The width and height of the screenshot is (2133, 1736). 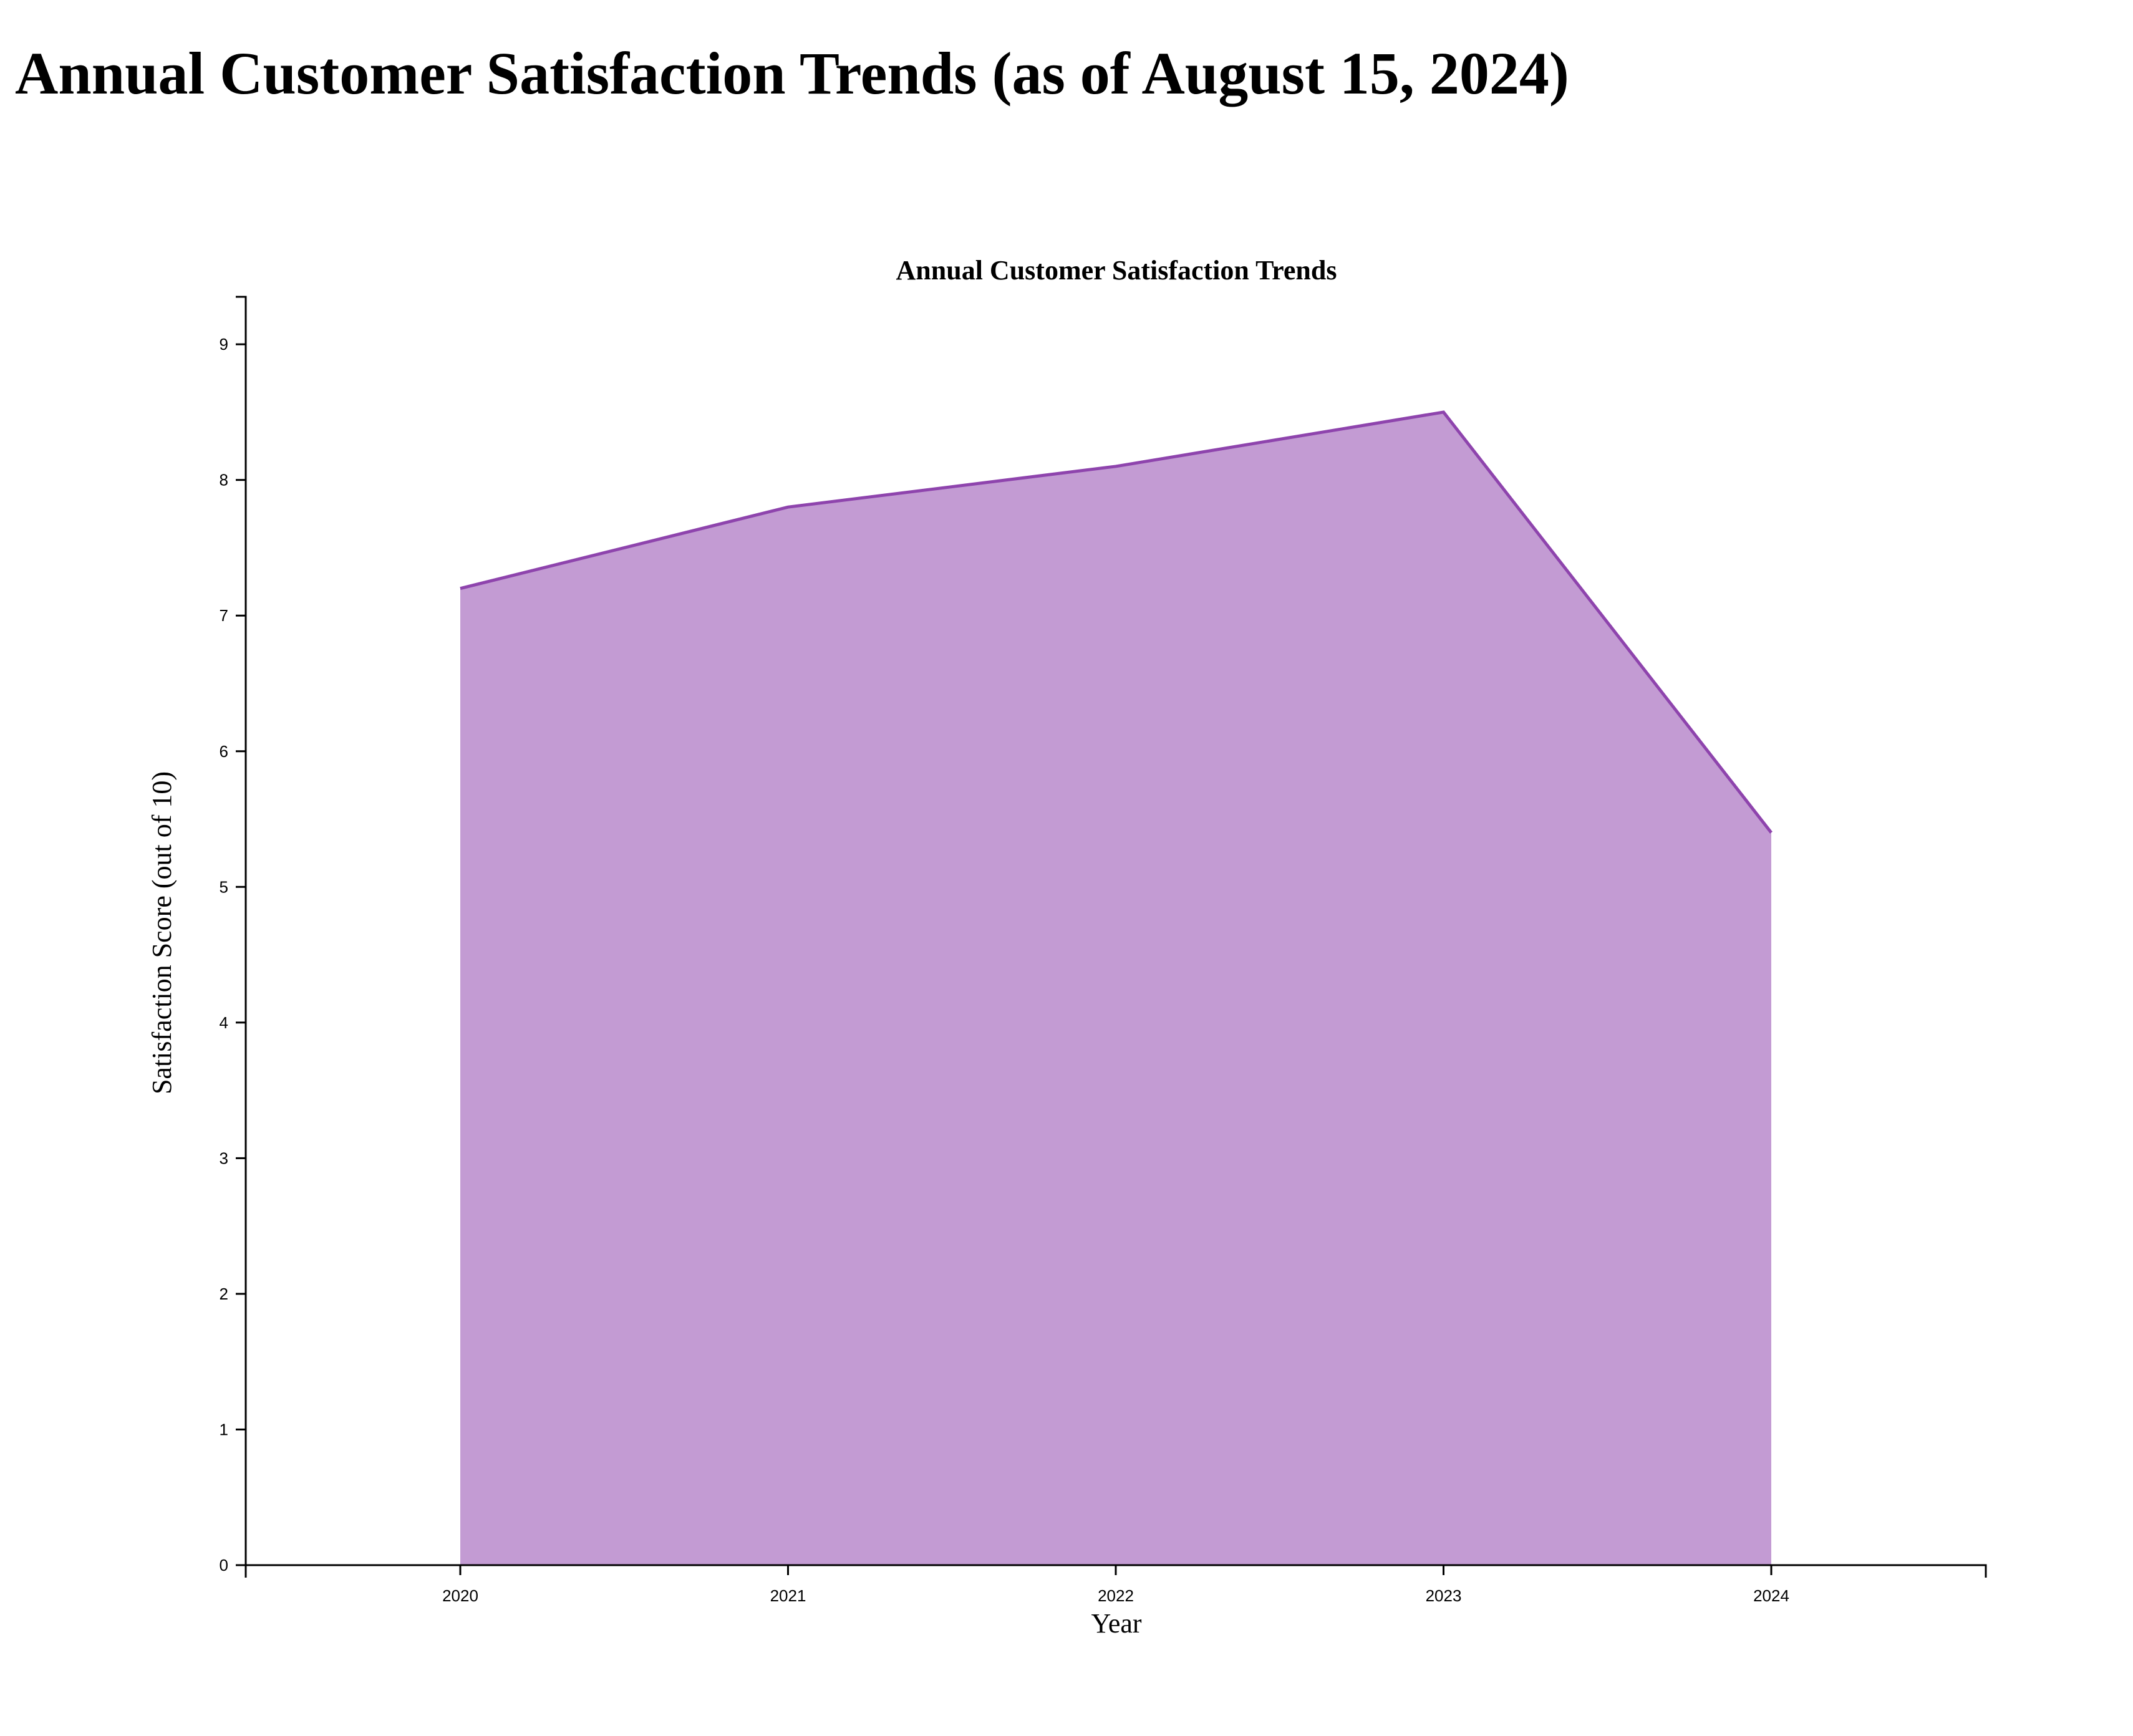 I want to click on x-tick-label-2023: 2023, so click(x=1444, y=1596).